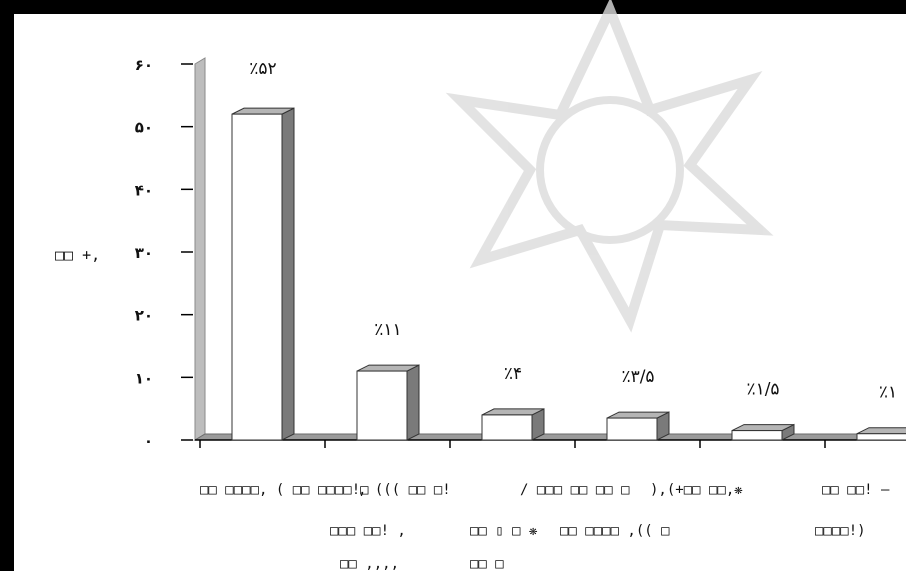 The width and height of the screenshot is (906, 571). What do you see at coordinates (262, 69) in the screenshot?
I see `bar-data-label: ٪۵۲` at bounding box center [262, 69].